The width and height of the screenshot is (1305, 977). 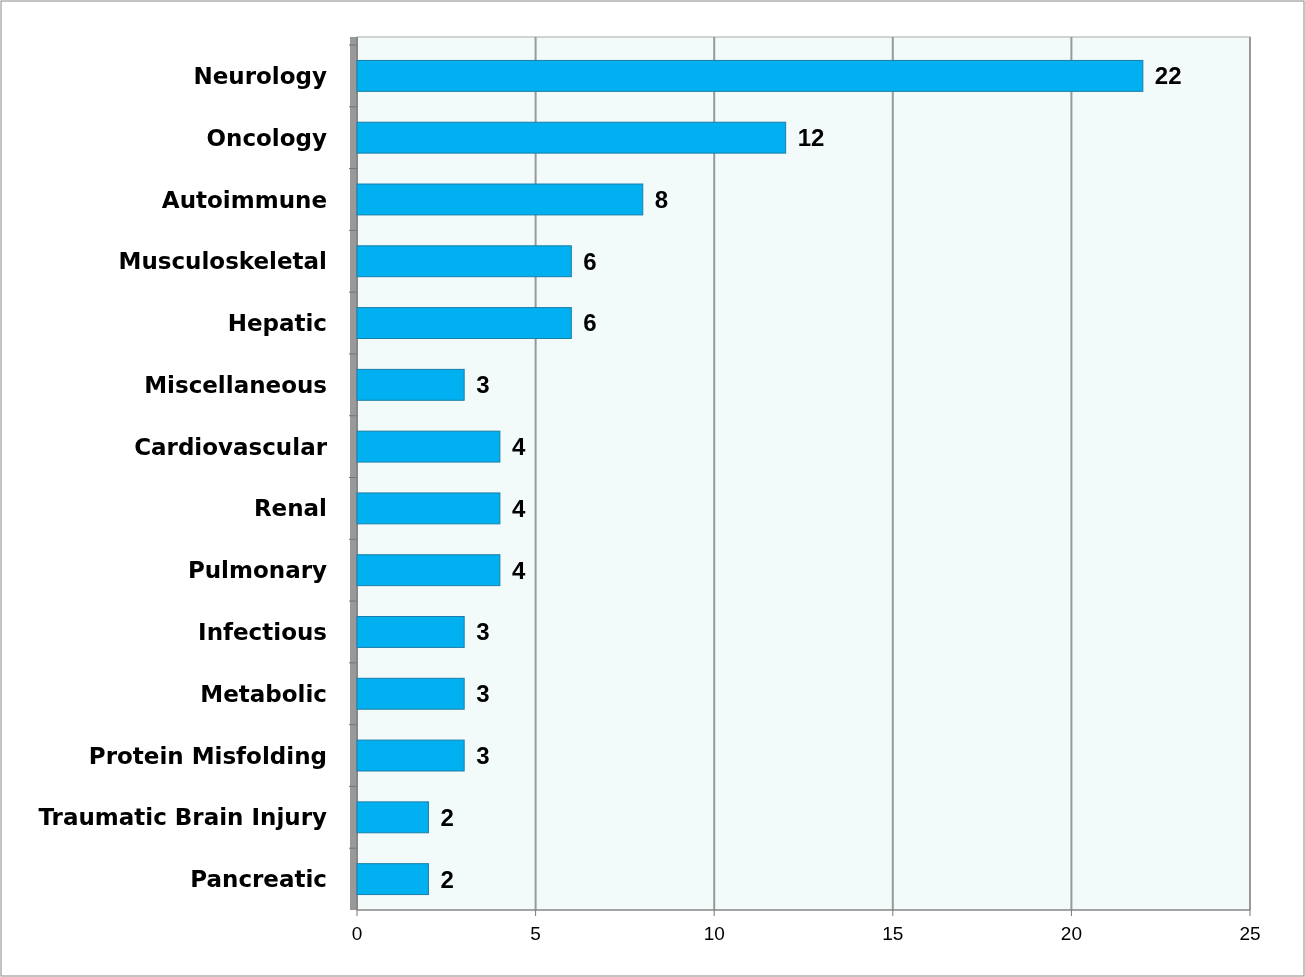 I want to click on y-tick-label: Pulmonary, so click(x=257, y=570).